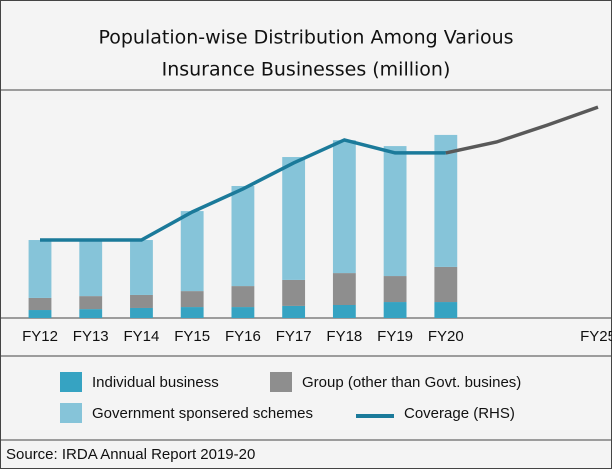  What do you see at coordinates (446, 336) in the screenshot?
I see `x-tick-label: FY20` at bounding box center [446, 336].